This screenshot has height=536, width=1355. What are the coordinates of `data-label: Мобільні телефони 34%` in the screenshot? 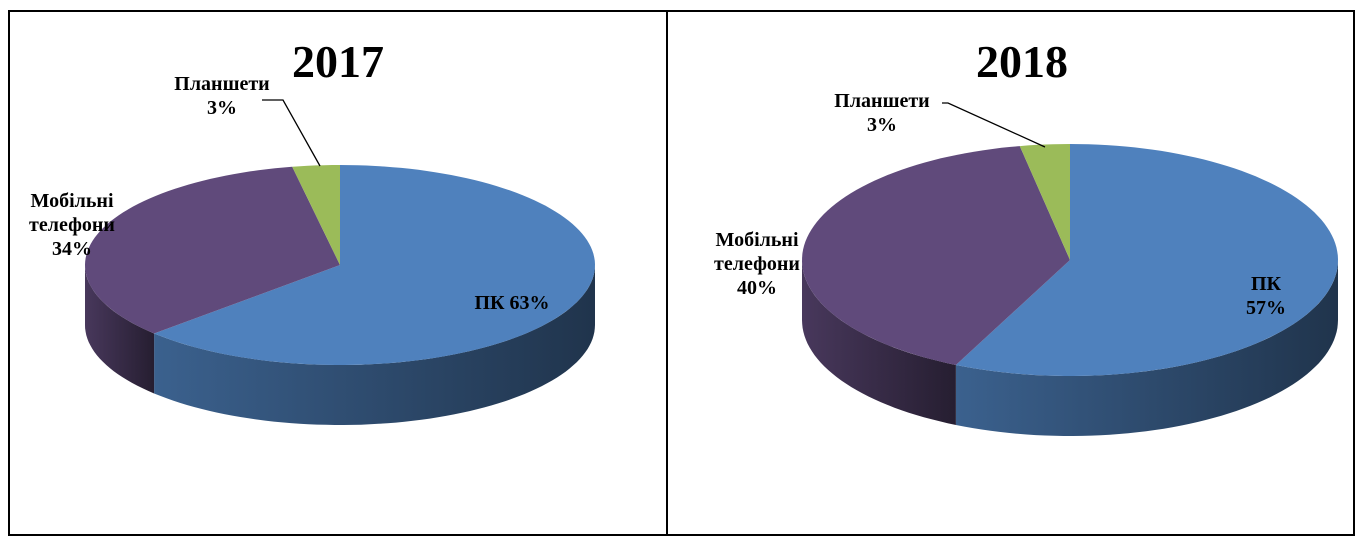 It's located at (72, 225).